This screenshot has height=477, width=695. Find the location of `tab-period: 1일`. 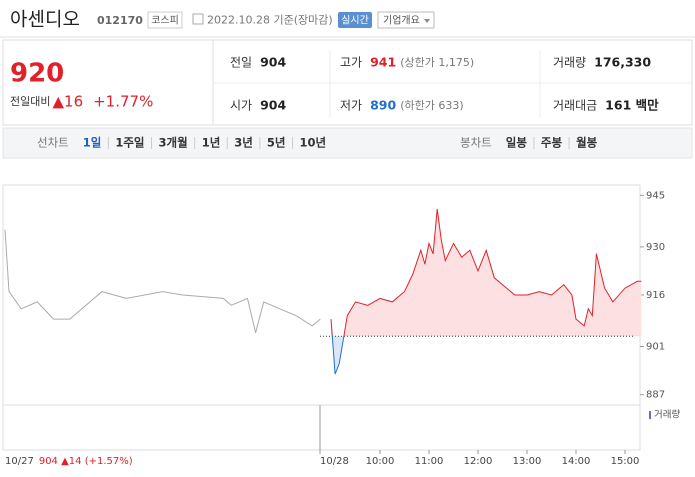

tab-period: 1일 is located at coordinates (92, 143).